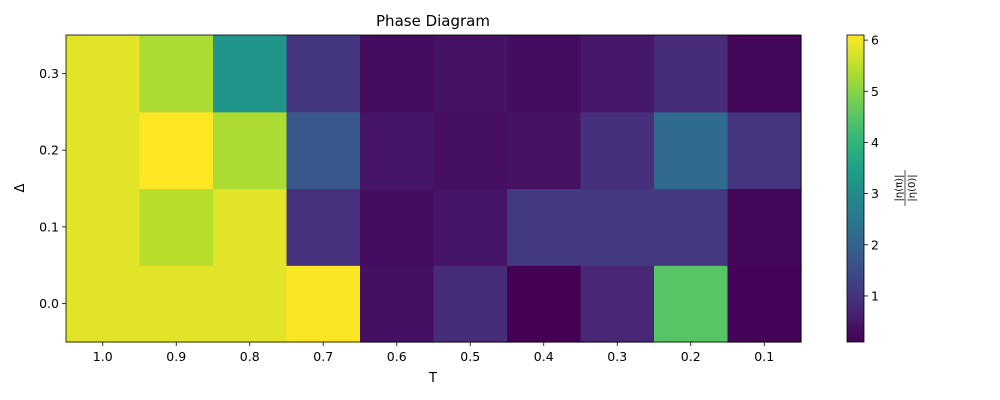 The width and height of the screenshot is (1000, 400). I want to click on colorbar, so click(855, 188).